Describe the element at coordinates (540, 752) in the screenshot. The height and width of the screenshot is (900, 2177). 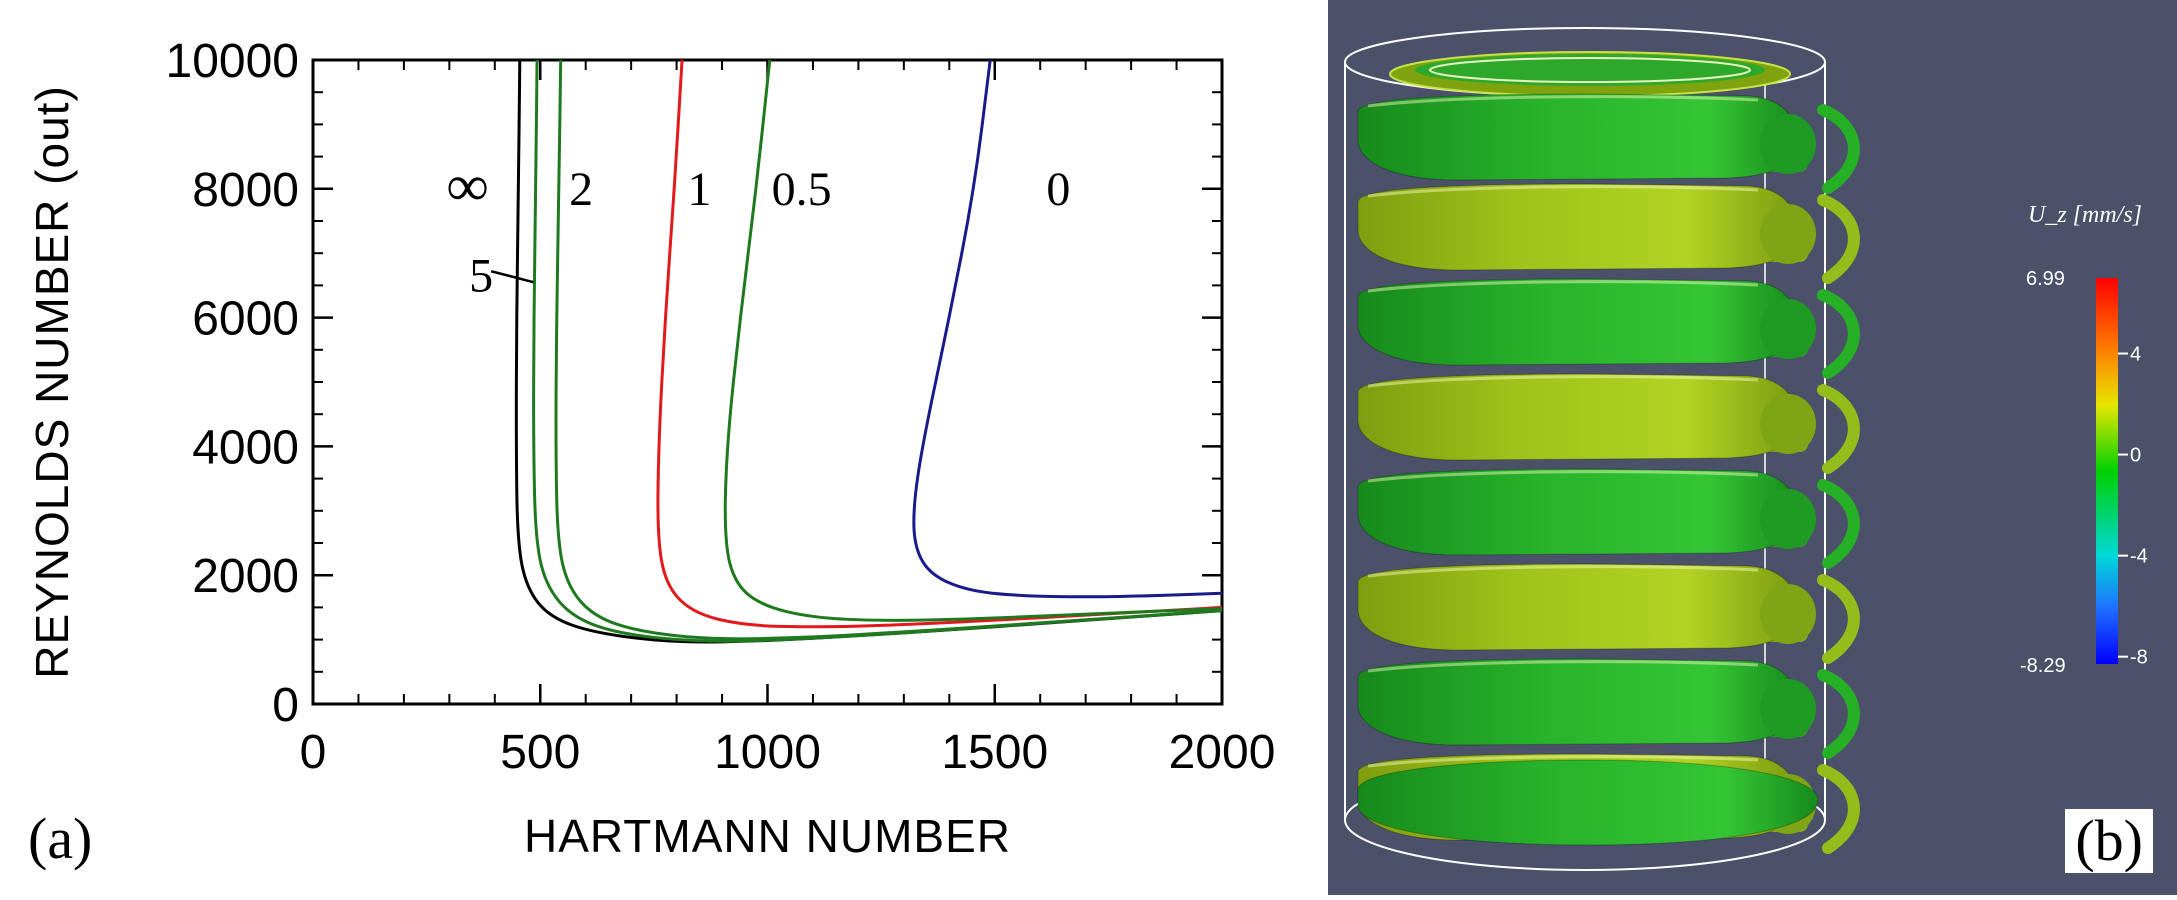
I see `x-tick-label: 500` at that location.